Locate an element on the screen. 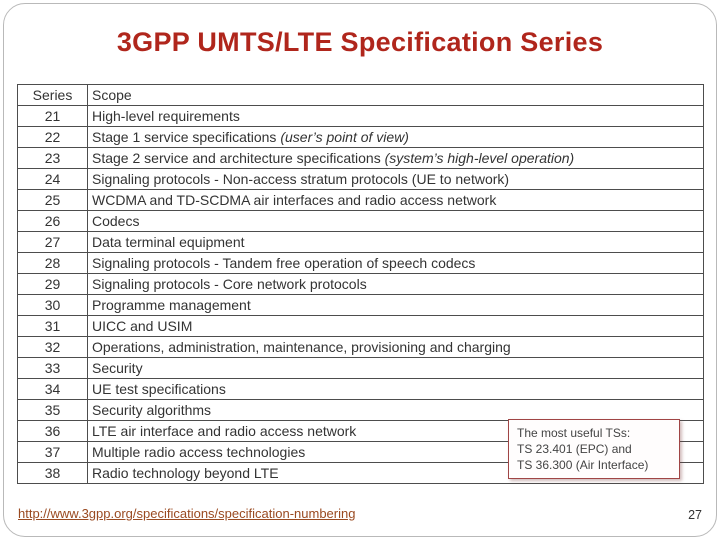 This screenshot has height=540, width=720. scope-text: Radio technology beyond LTE is located at coordinates (185, 473).